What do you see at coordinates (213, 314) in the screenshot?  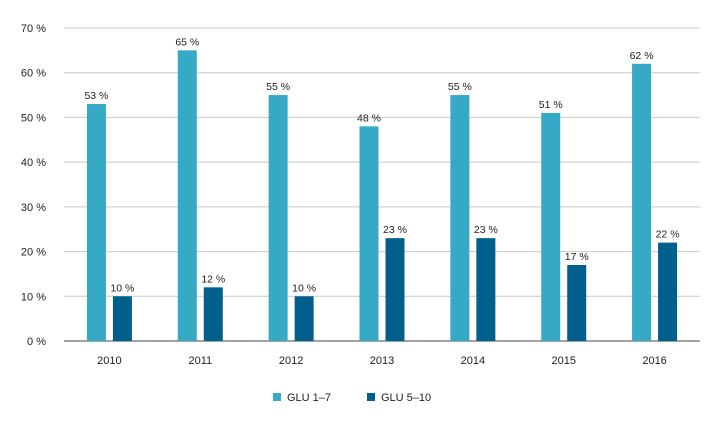 I see `bar-glu-5-10-2011` at bounding box center [213, 314].